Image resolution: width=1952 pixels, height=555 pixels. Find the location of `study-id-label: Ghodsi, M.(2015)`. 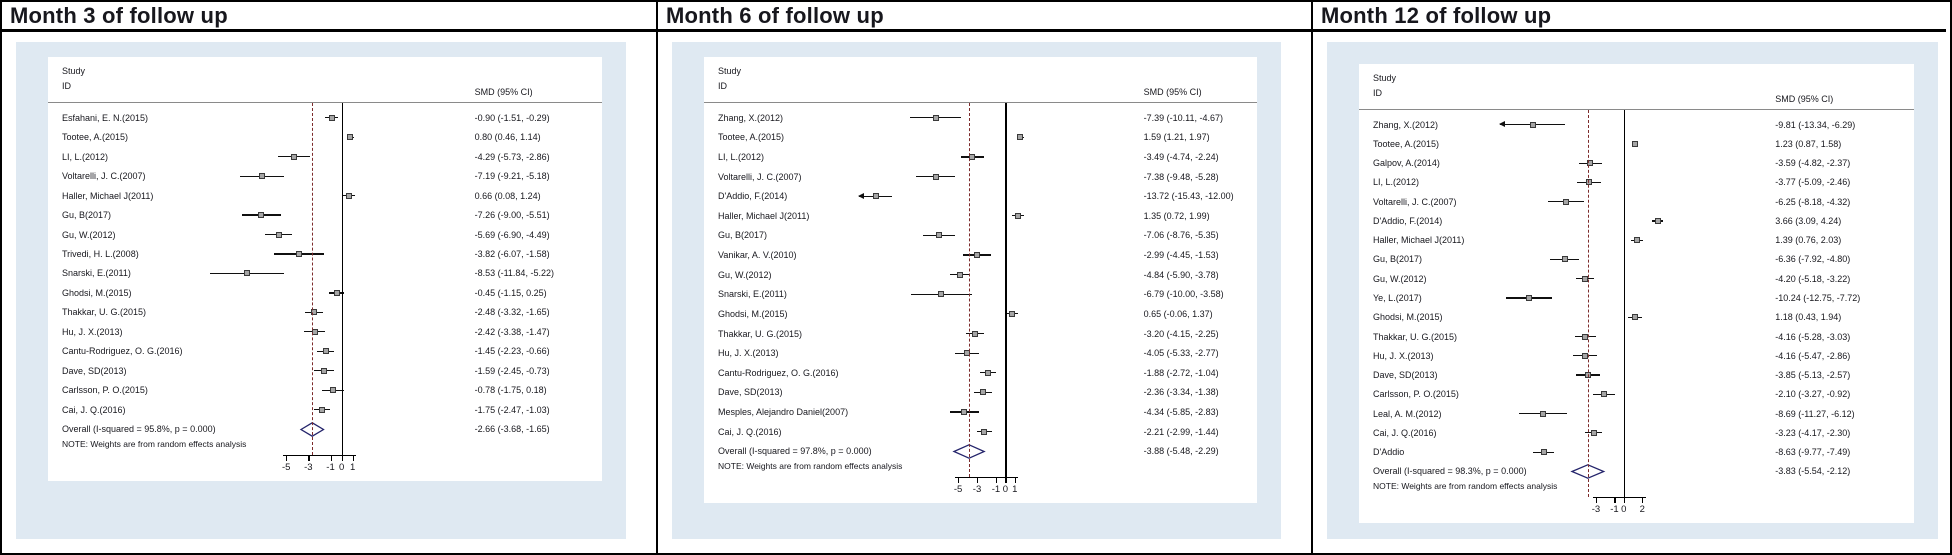

study-id-label: Ghodsi, M.(2015) is located at coordinates (753, 313).